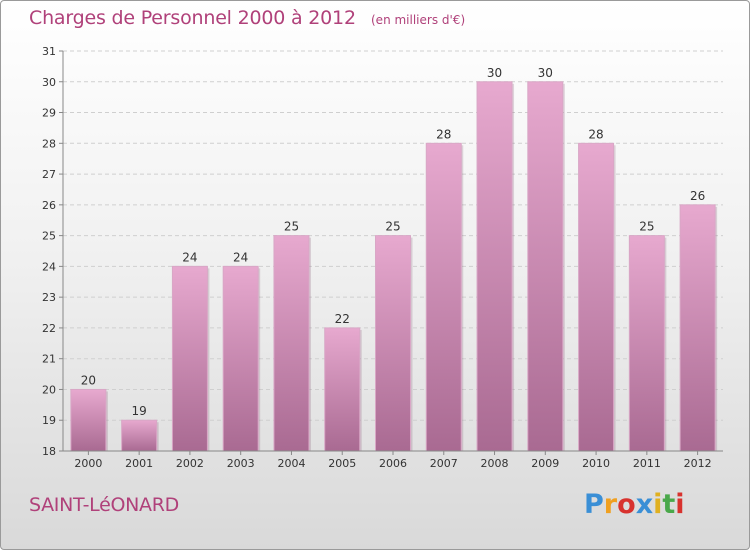 Image resolution: width=750 pixels, height=550 pixels. What do you see at coordinates (49, 359) in the screenshot?
I see `y-tick-label: 21` at bounding box center [49, 359].